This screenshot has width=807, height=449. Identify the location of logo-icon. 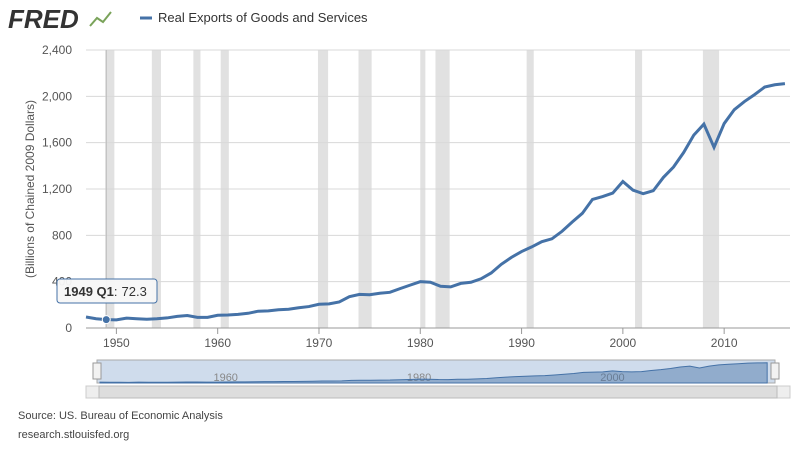
(100, 19).